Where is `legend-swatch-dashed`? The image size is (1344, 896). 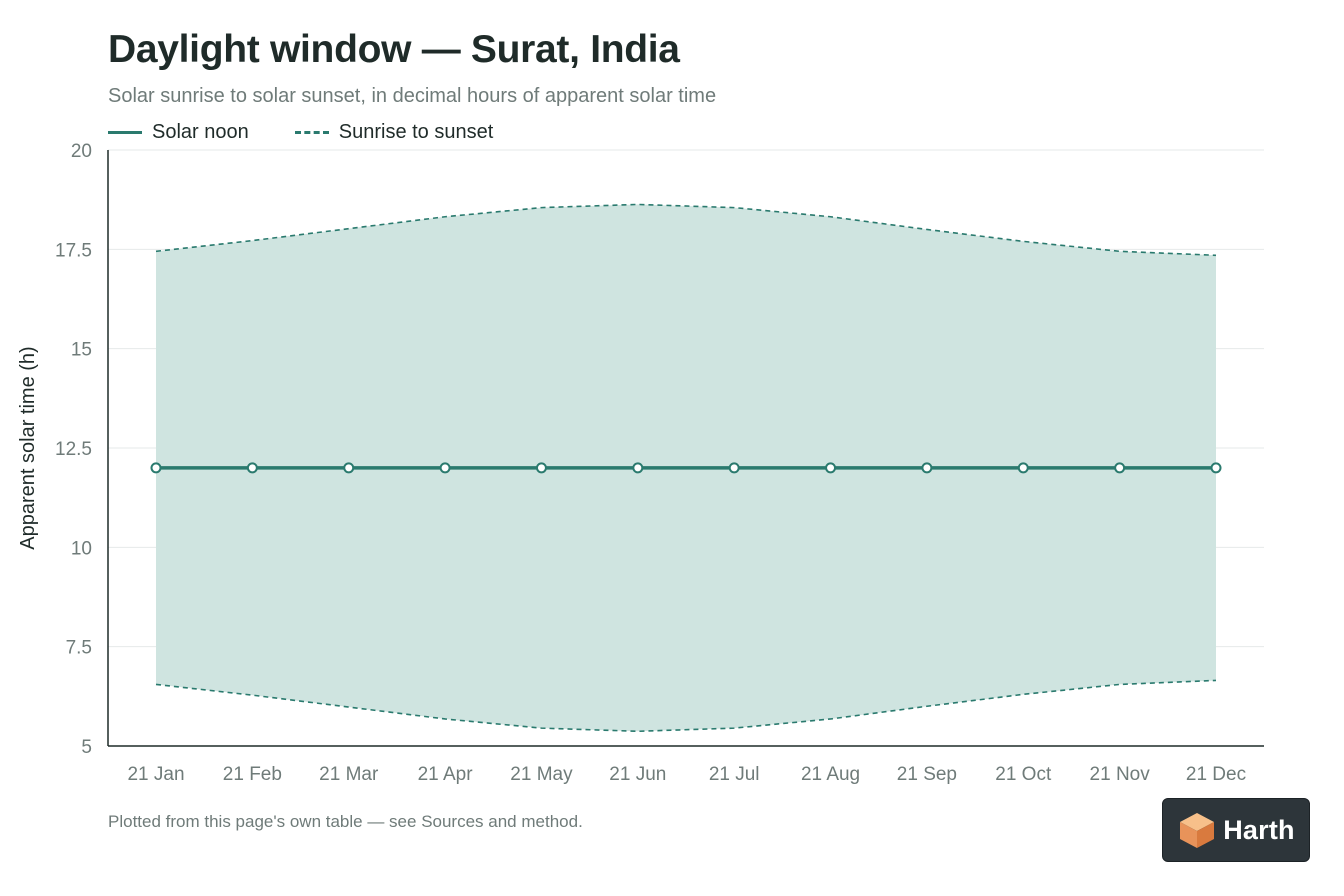
legend-swatch-dashed is located at coordinates (311, 132).